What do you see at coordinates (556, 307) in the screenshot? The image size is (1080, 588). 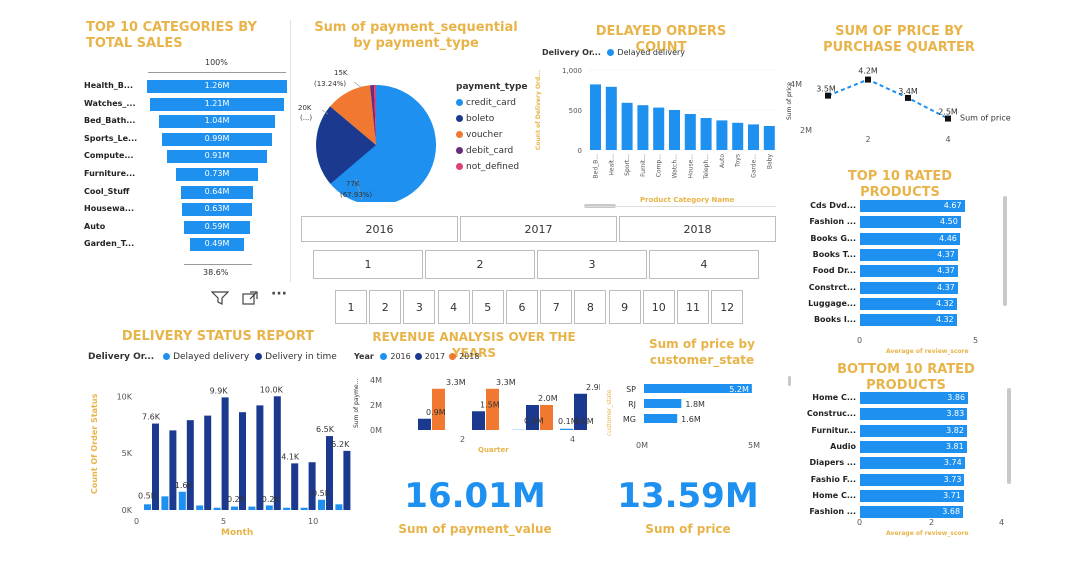 I see `month-slicer-button: 7` at bounding box center [556, 307].